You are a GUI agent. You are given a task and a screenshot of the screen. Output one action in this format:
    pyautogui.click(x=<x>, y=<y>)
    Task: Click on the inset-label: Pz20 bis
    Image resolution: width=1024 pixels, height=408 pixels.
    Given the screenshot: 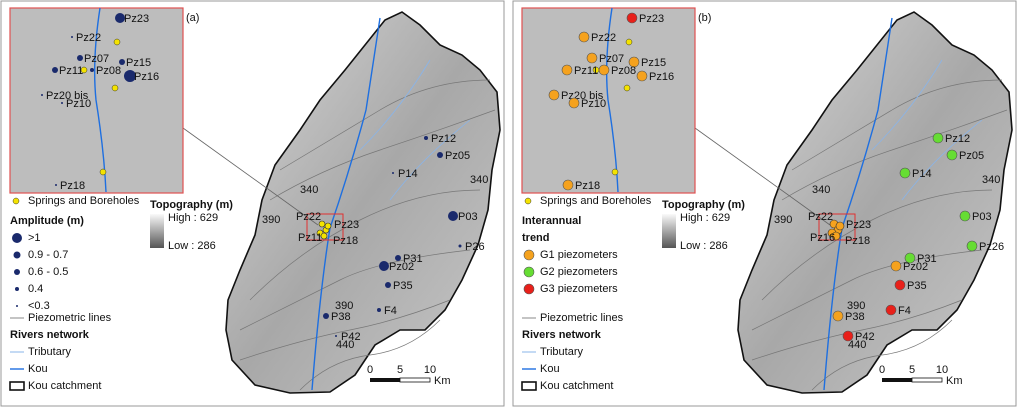 What is the action you would take?
    pyautogui.click(x=67, y=96)
    